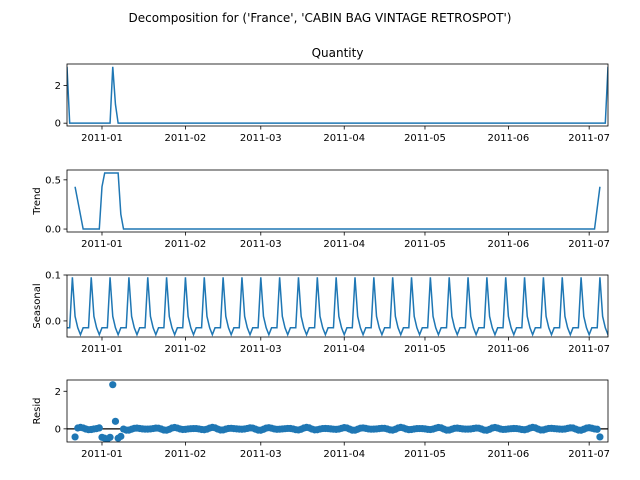  What do you see at coordinates (37, 201) in the screenshot?
I see `y-axis-label: Trend` at bounding box center [37, 201].